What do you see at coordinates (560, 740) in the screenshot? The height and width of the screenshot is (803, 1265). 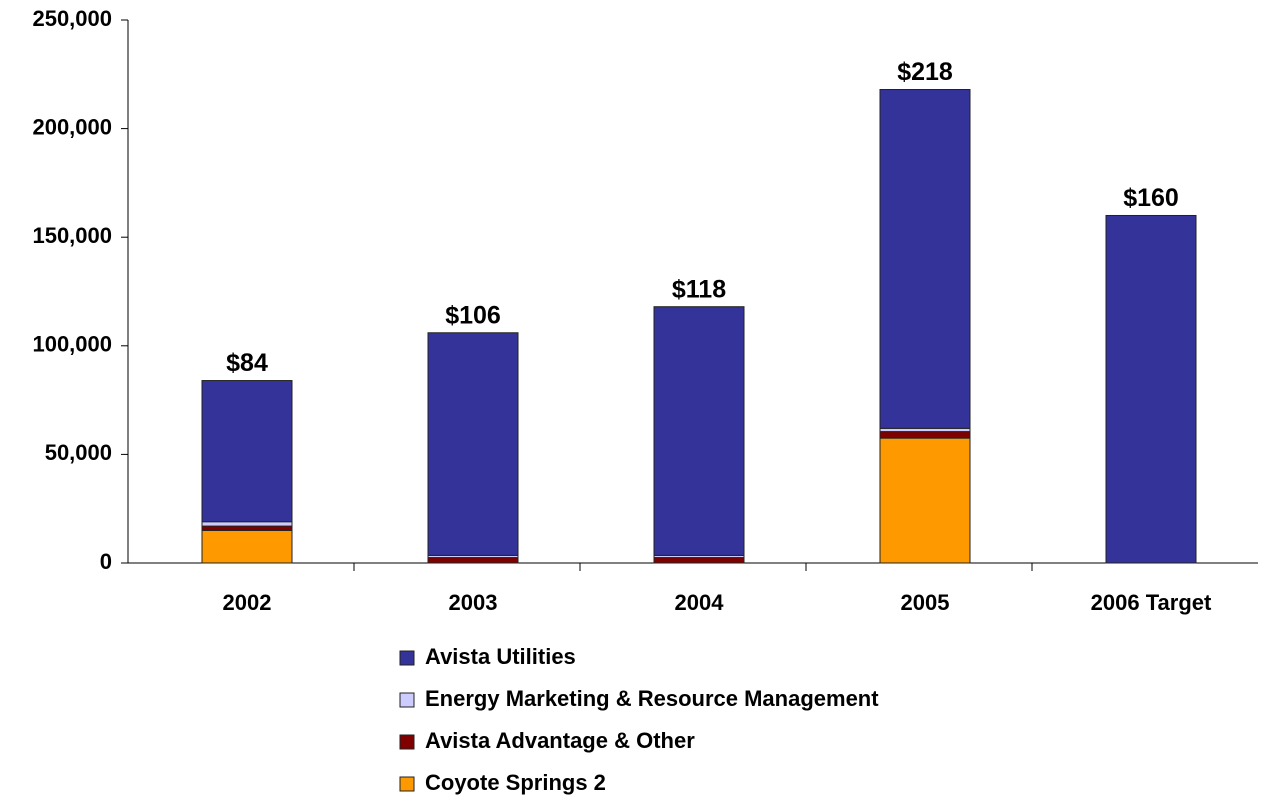 I see `legend-label: Avista Advantage & Other` at bounding box center [560, 740].